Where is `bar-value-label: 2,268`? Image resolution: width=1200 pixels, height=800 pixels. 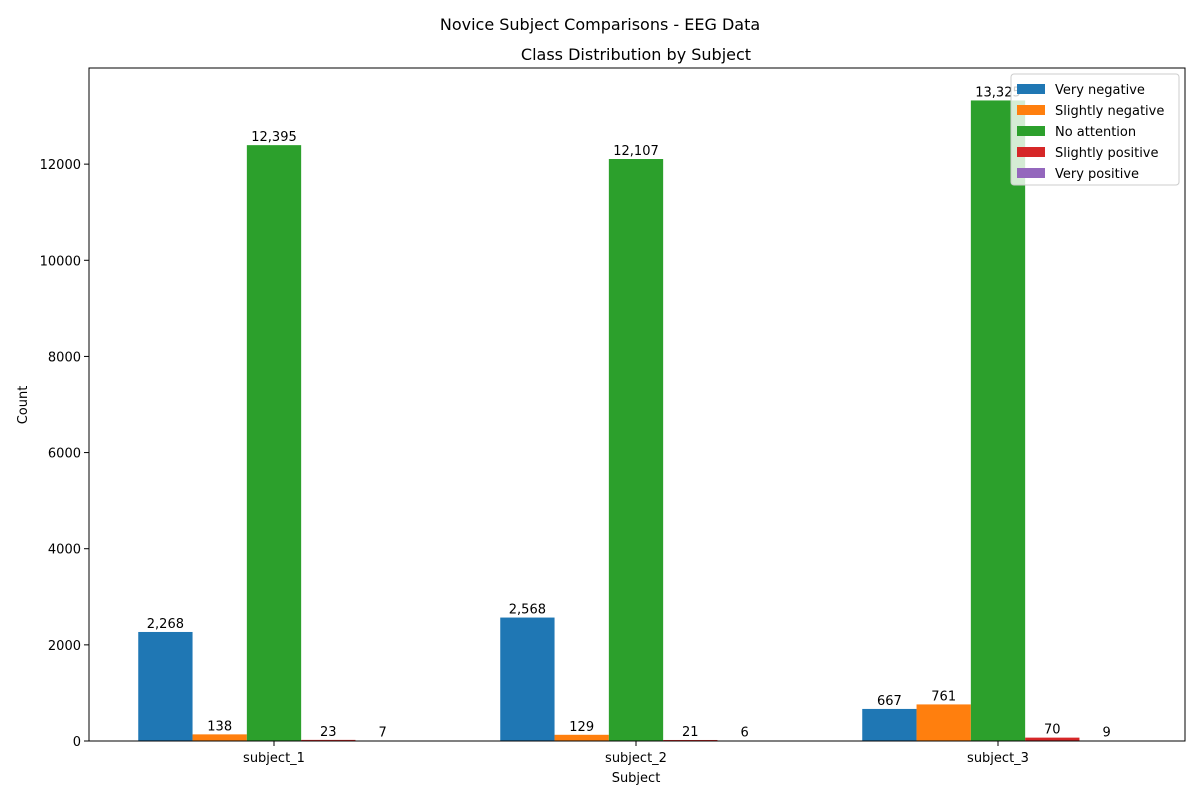
bar-value-label: 2,268 is located at coordinates (165, 624).